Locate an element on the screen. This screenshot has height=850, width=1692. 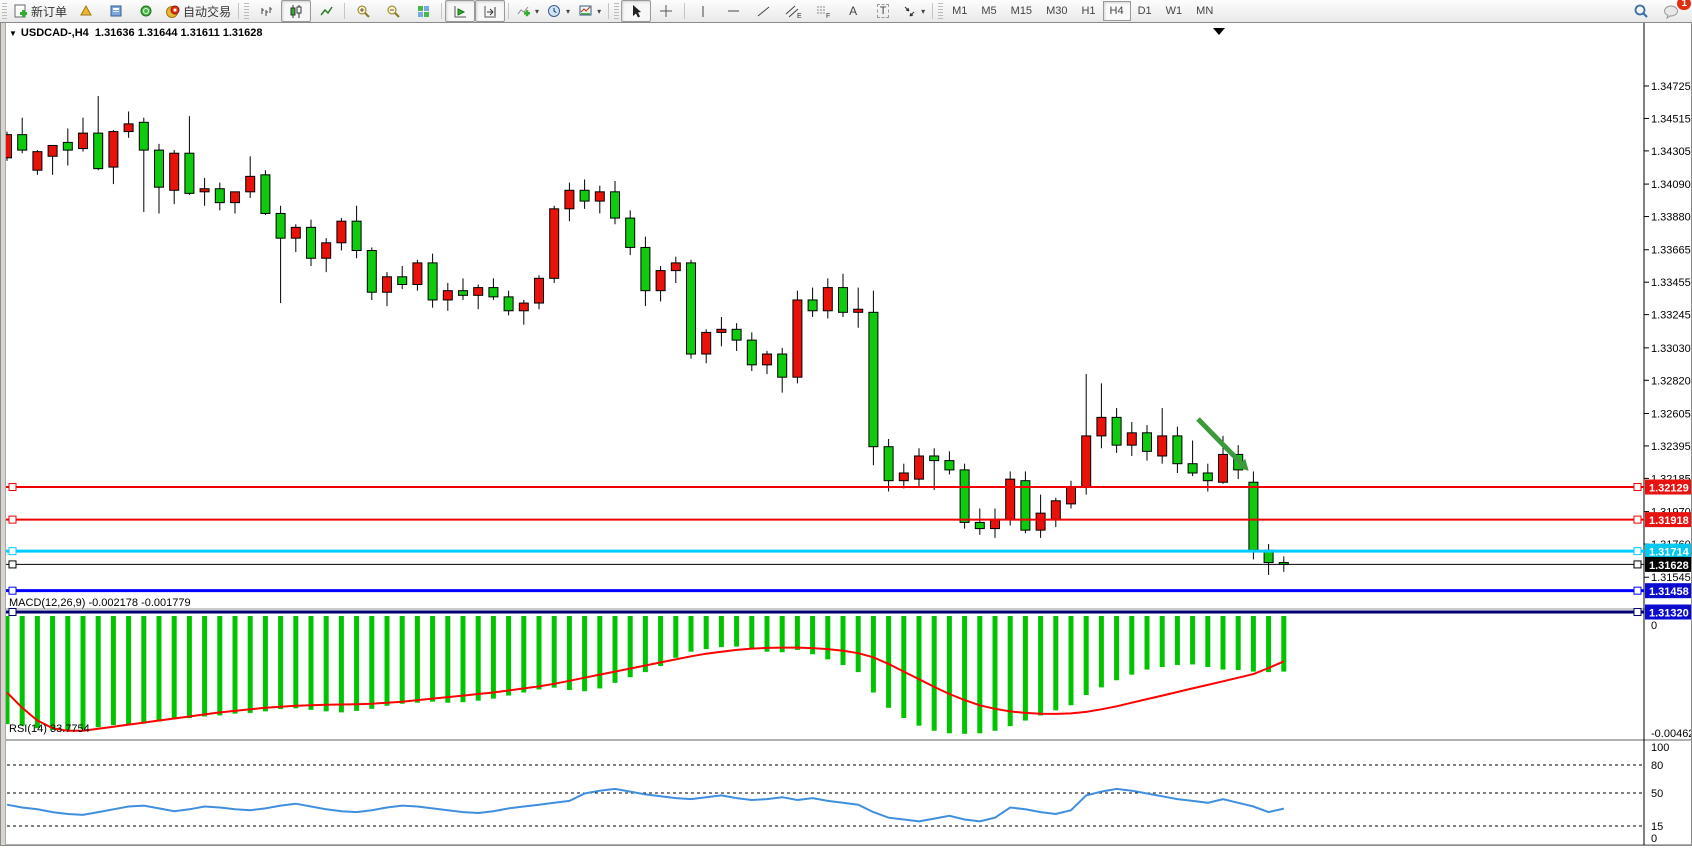
timeframe-M5: M5 is located at coordinates (989, 11).